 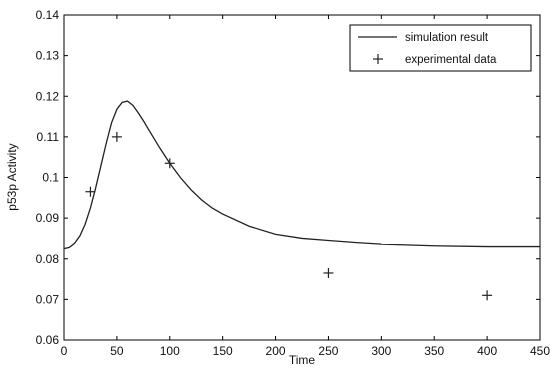 I want to click on x-tick-label: 450, so click(x=540, y=351).